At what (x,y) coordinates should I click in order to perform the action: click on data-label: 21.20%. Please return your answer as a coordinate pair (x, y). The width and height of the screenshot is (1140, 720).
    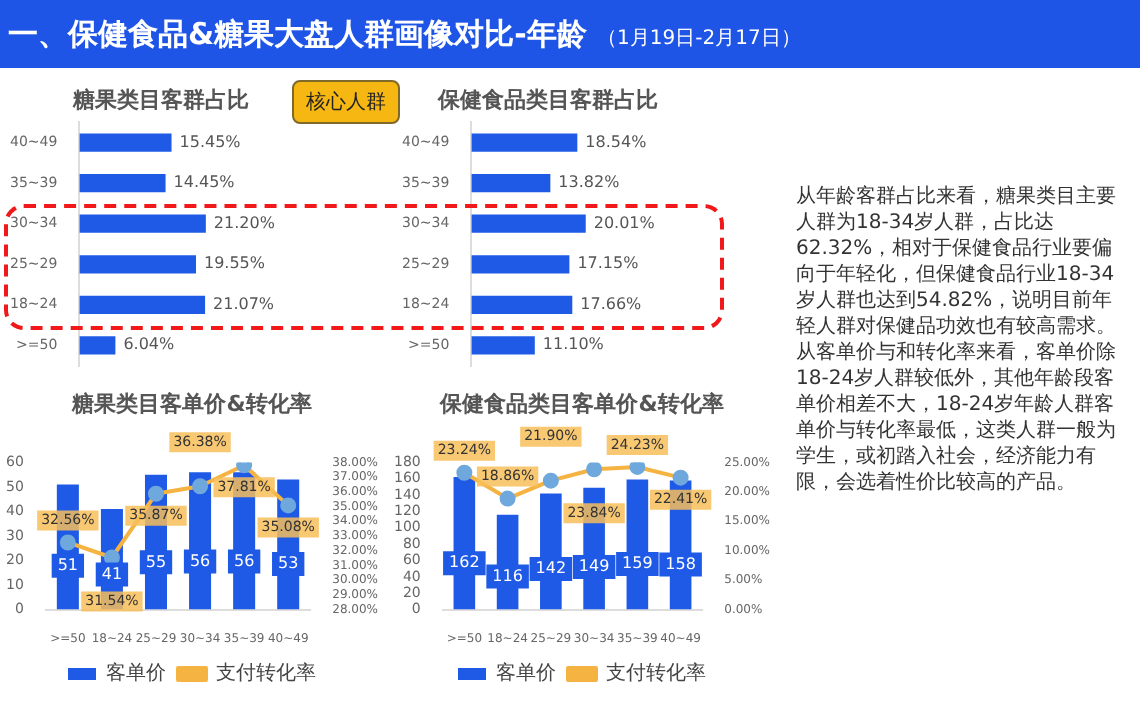
    Looking at the image, I should click on (244, 222).